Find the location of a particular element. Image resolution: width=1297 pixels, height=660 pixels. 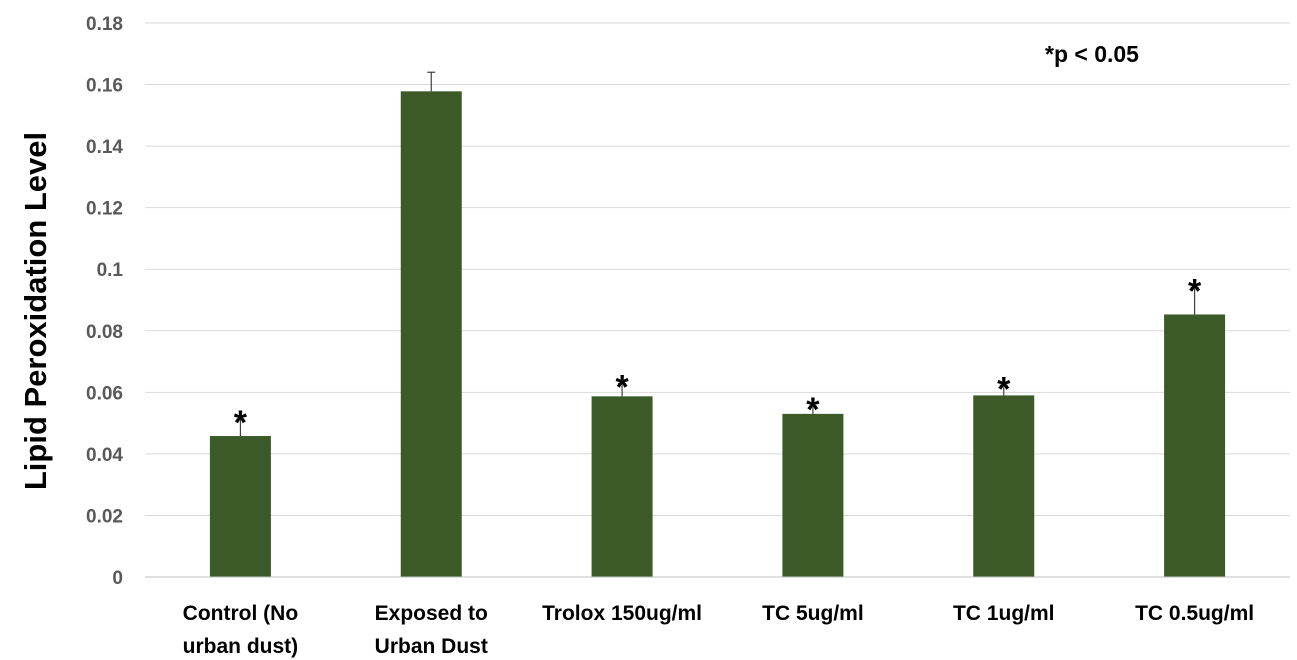

x-category-label: TC 0.5ug/ml is located at coordinates (1194, 613).